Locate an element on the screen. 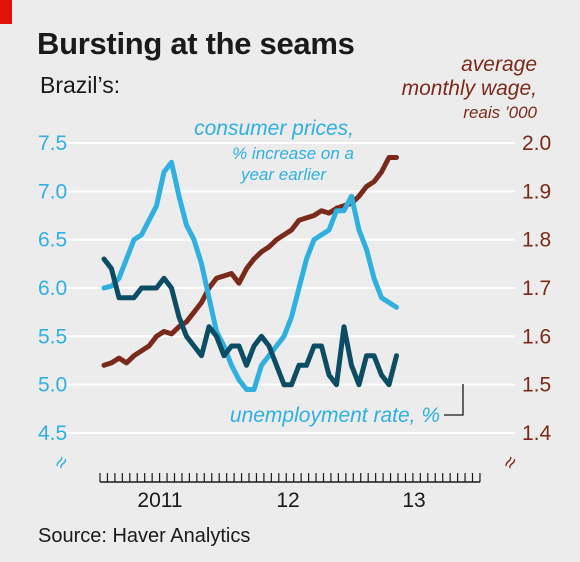 The image size is (580, 562). series-line-unemployment is located at coordinates (250, 322).